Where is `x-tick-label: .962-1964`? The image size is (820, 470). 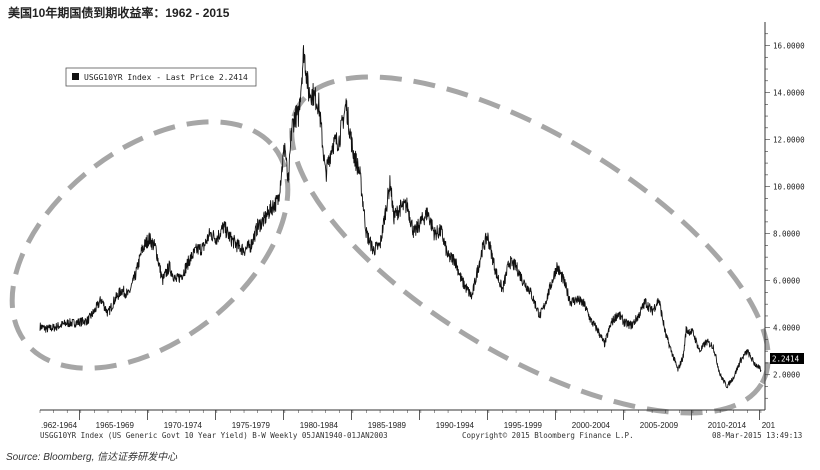 x-tick-label: .962-1964 is located at coordinates (59, 425).